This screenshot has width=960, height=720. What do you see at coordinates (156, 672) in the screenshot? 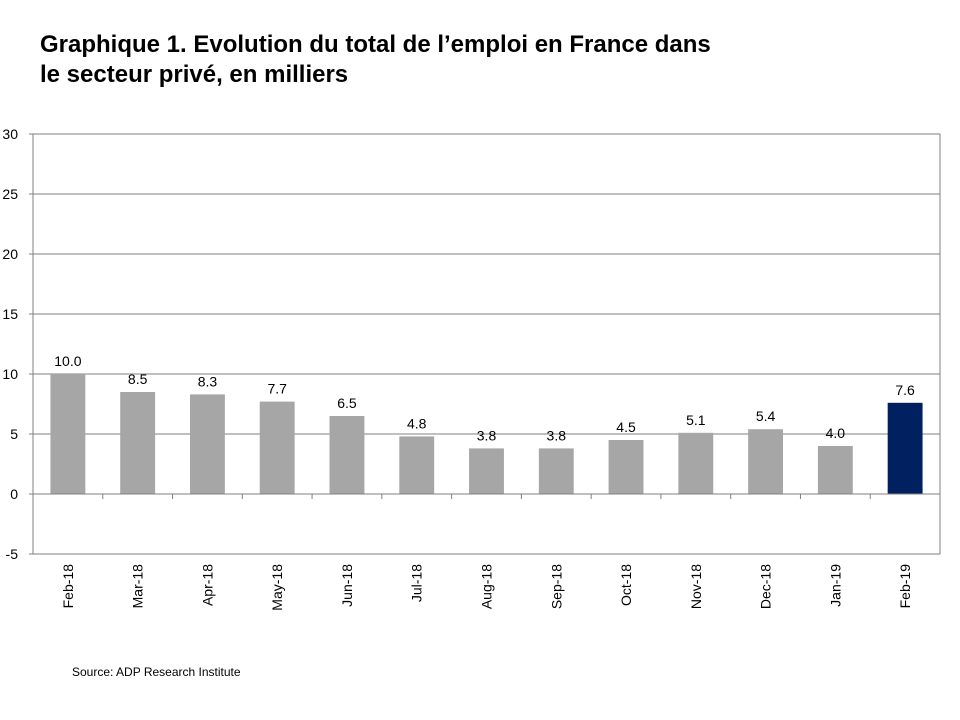
I see `source-note: Source: ADP Research Institute` at bounding box center [156, 672].